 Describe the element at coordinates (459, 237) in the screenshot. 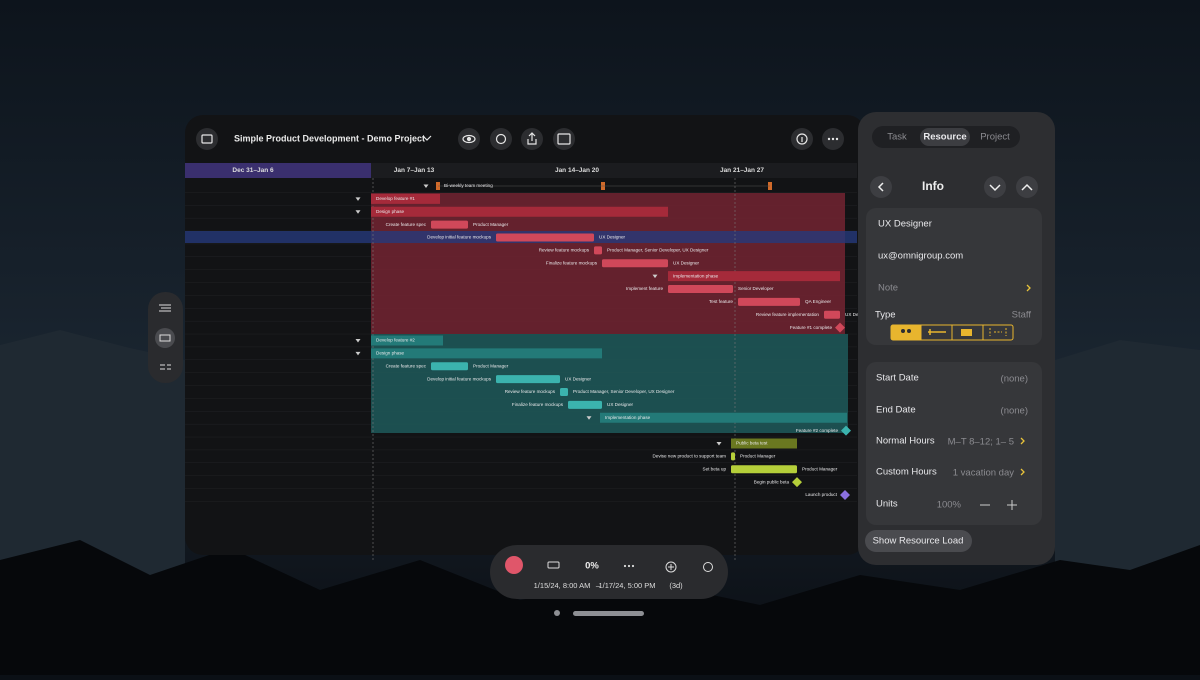

I see `task-name: Develop initial feature mockups` at that location.